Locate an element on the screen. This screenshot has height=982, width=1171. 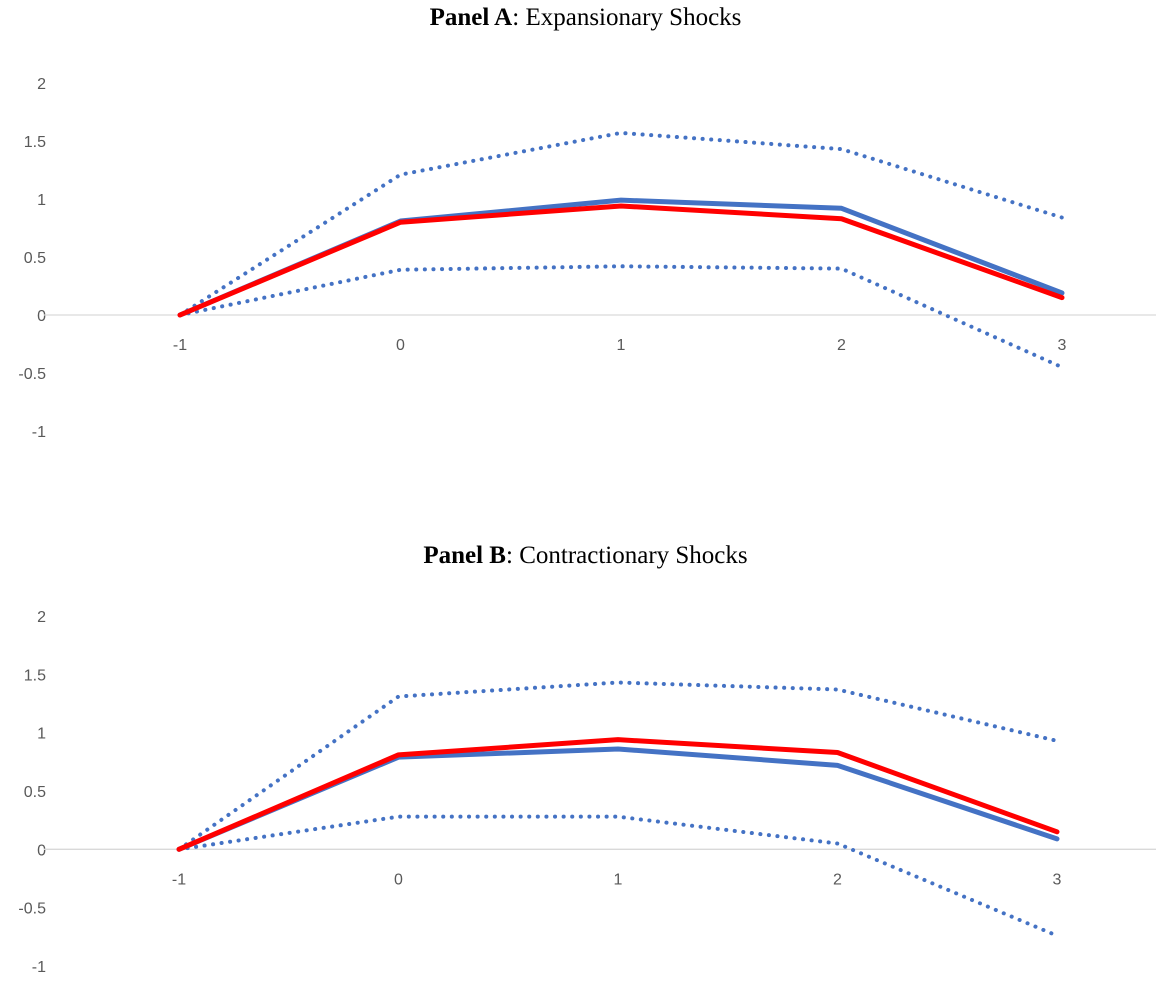
chart-title-bold: Panel B is located at coordinates (464, 555).